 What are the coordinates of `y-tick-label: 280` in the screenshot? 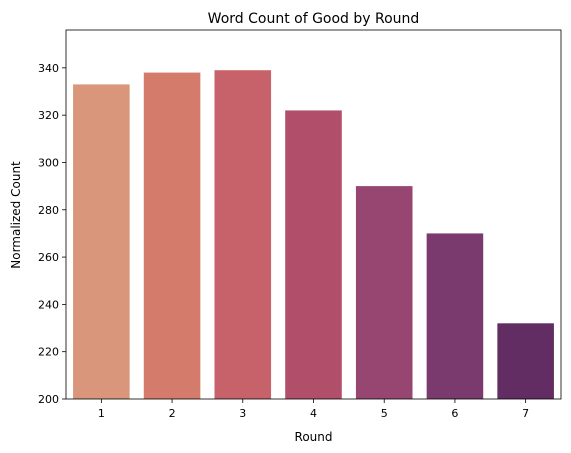 It's located at (48, 210).